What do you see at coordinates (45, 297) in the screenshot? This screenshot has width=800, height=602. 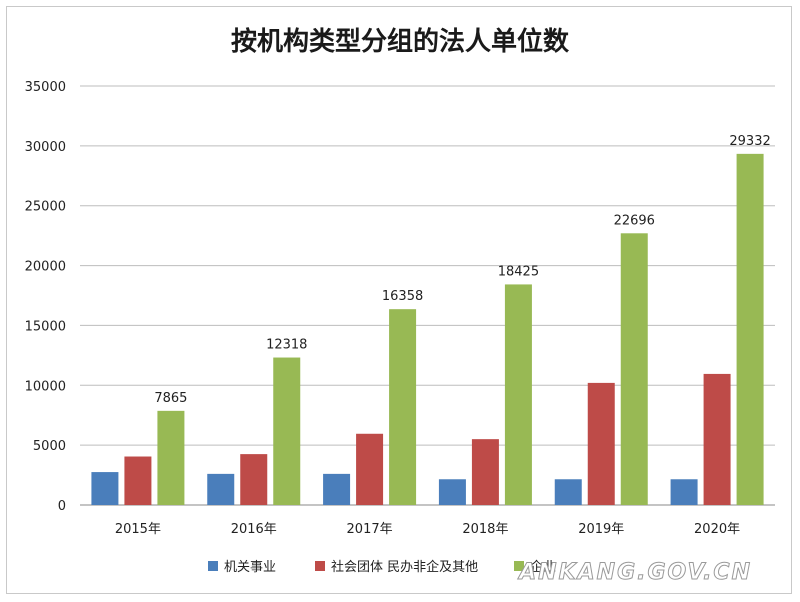 I see `y-axis: 0 5000 10000 15000 20000 25000 30000 35000` at bounding box center [45, 297].